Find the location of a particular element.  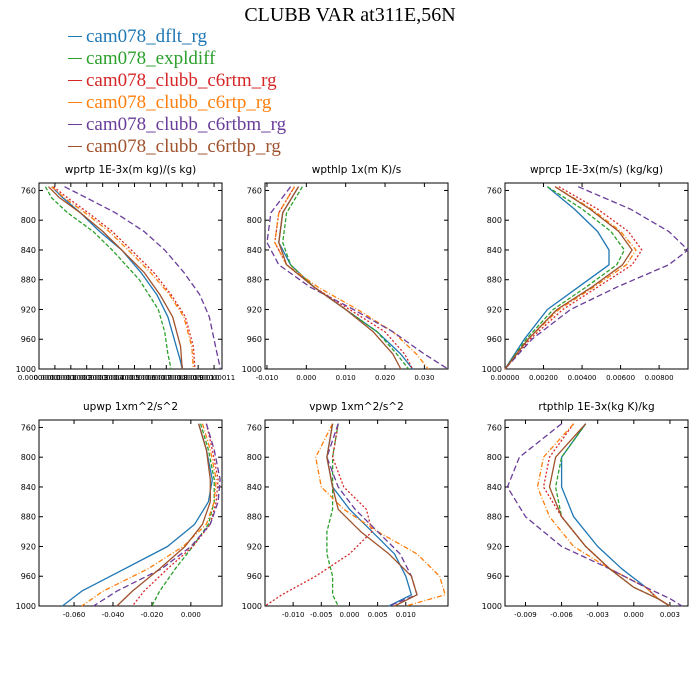

x-tick-label: 0.00000006 is located at coordinates (134, 378).